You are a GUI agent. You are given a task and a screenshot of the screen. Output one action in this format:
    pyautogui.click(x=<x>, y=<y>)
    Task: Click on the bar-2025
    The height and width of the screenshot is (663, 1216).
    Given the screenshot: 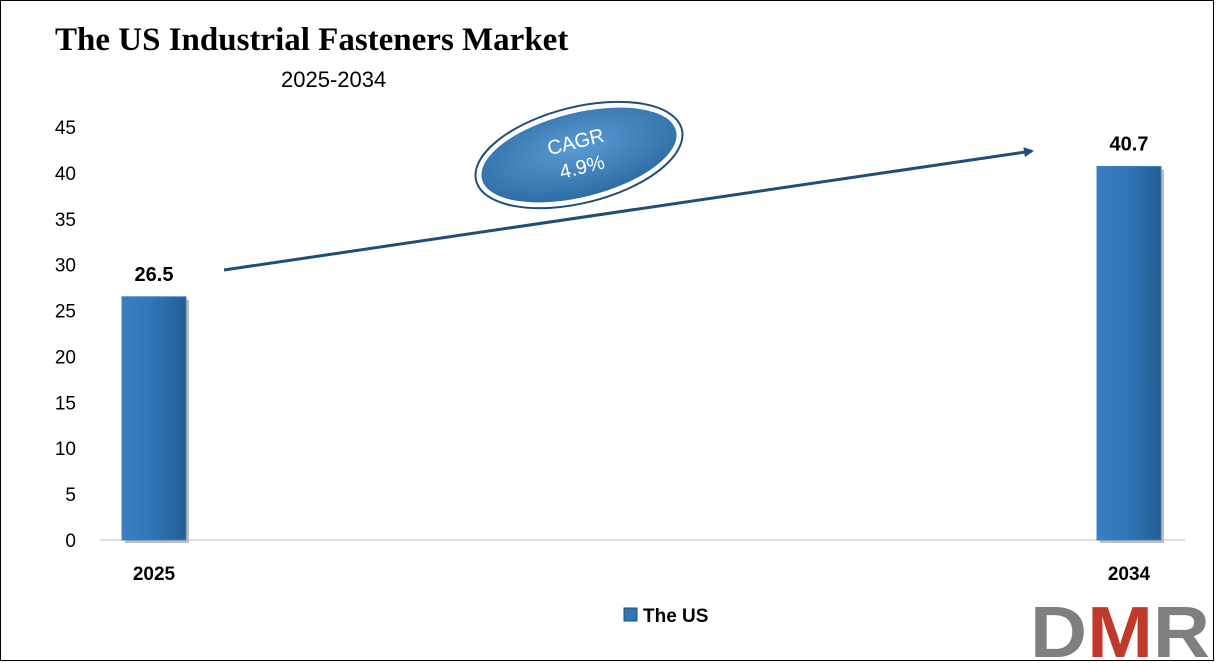 What is the action you would take?
    pyautogui.click(x=154, y=418)
    